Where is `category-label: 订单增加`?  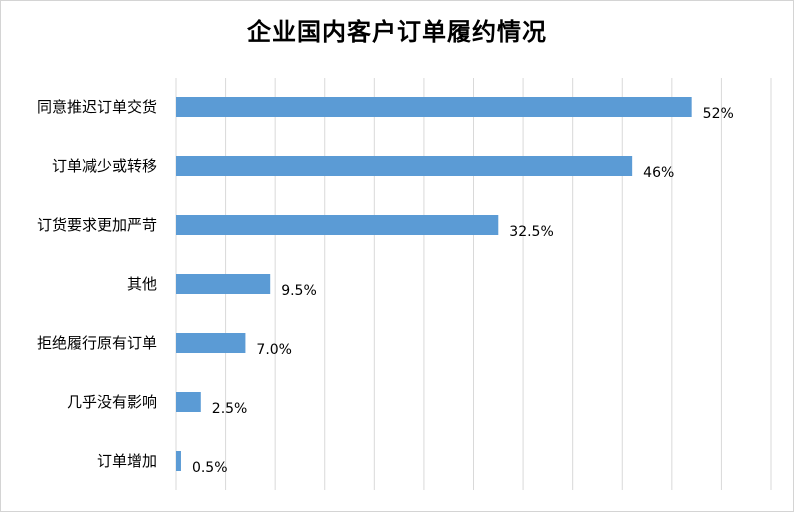 category-label: 订单增加 is located at coordinates (127, 461).